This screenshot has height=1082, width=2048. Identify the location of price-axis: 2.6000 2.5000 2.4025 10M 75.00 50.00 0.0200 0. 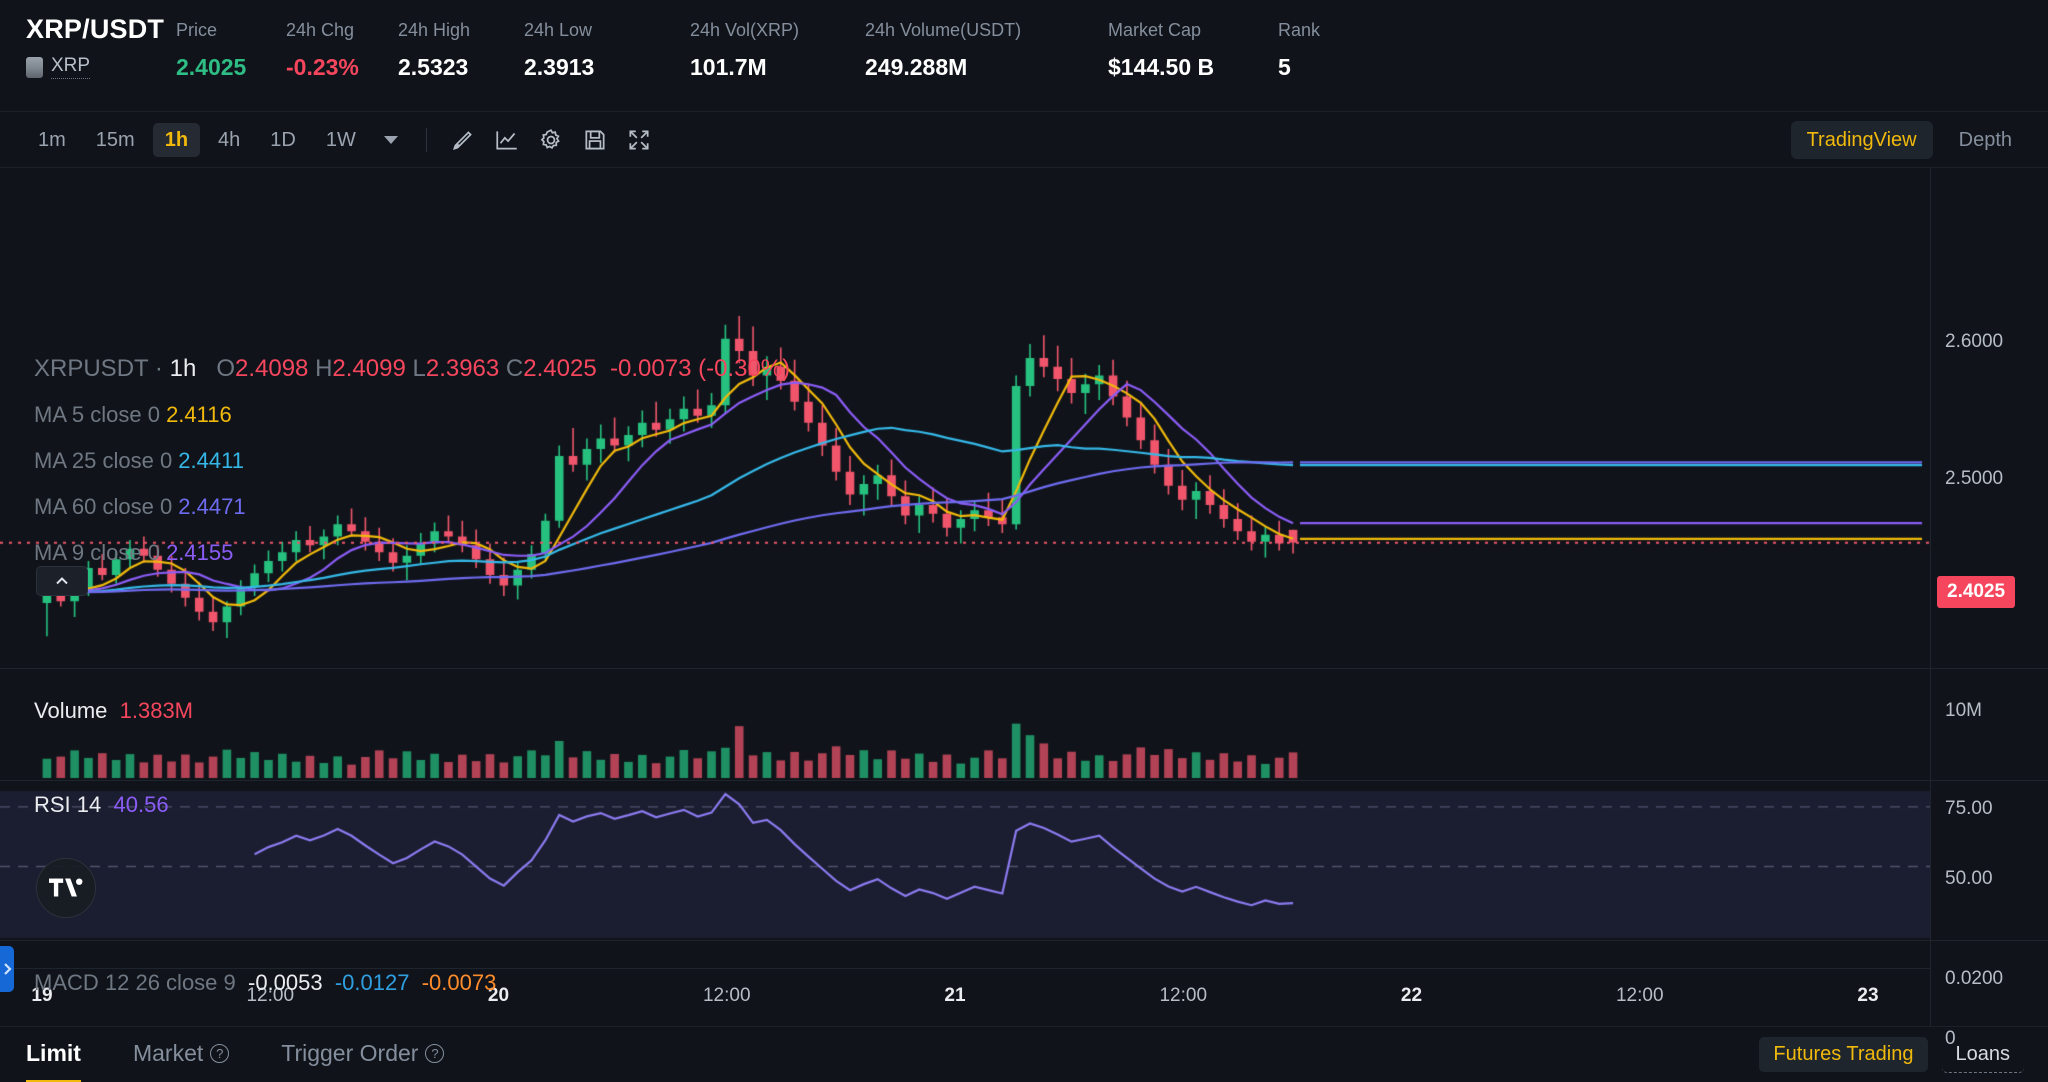
(1989, 608).